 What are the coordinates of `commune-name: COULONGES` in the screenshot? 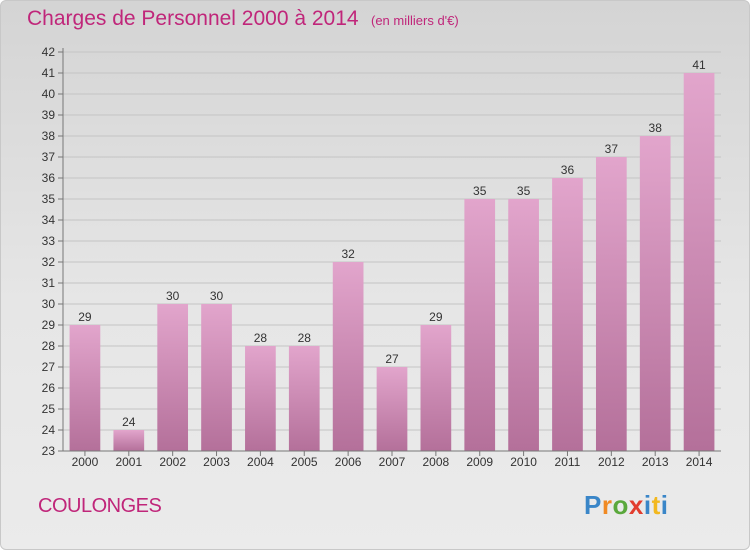 It's located at (100, 506).